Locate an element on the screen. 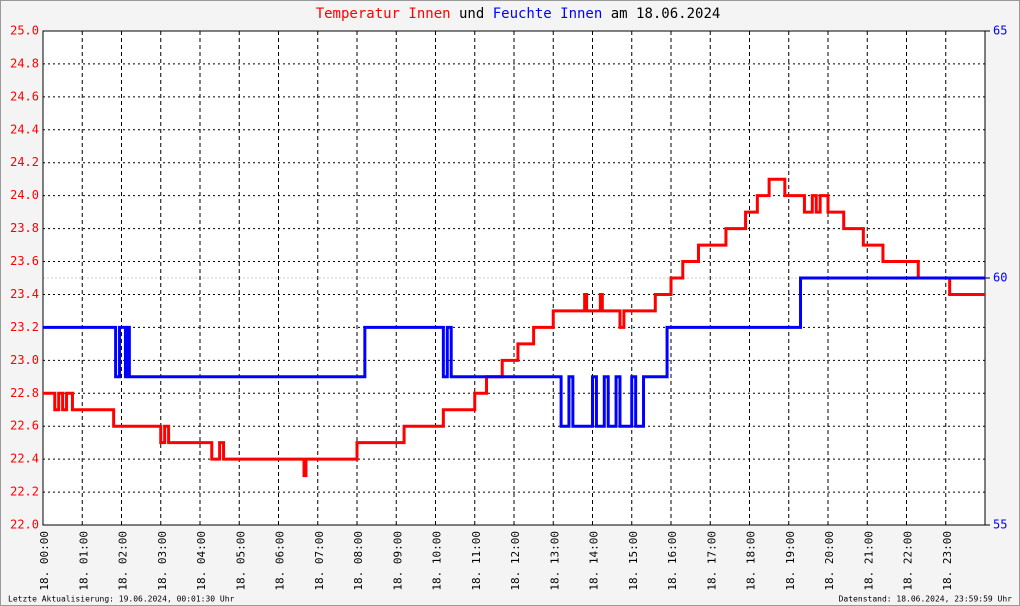 Image resolution: width=1020 pixels, height=606 pixels. y-tick-label: 23.8 is located at coordinates (24, 228).